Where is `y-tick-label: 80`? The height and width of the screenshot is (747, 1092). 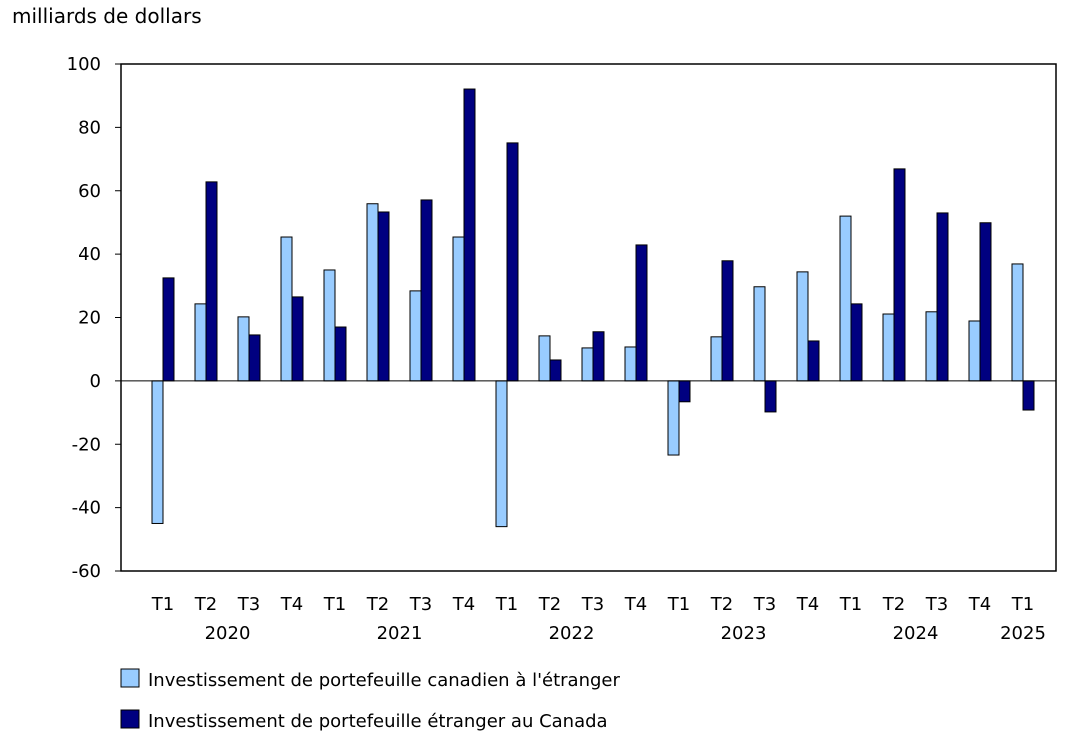
y-tick-label: 80 is located at coordinates (89, 127).